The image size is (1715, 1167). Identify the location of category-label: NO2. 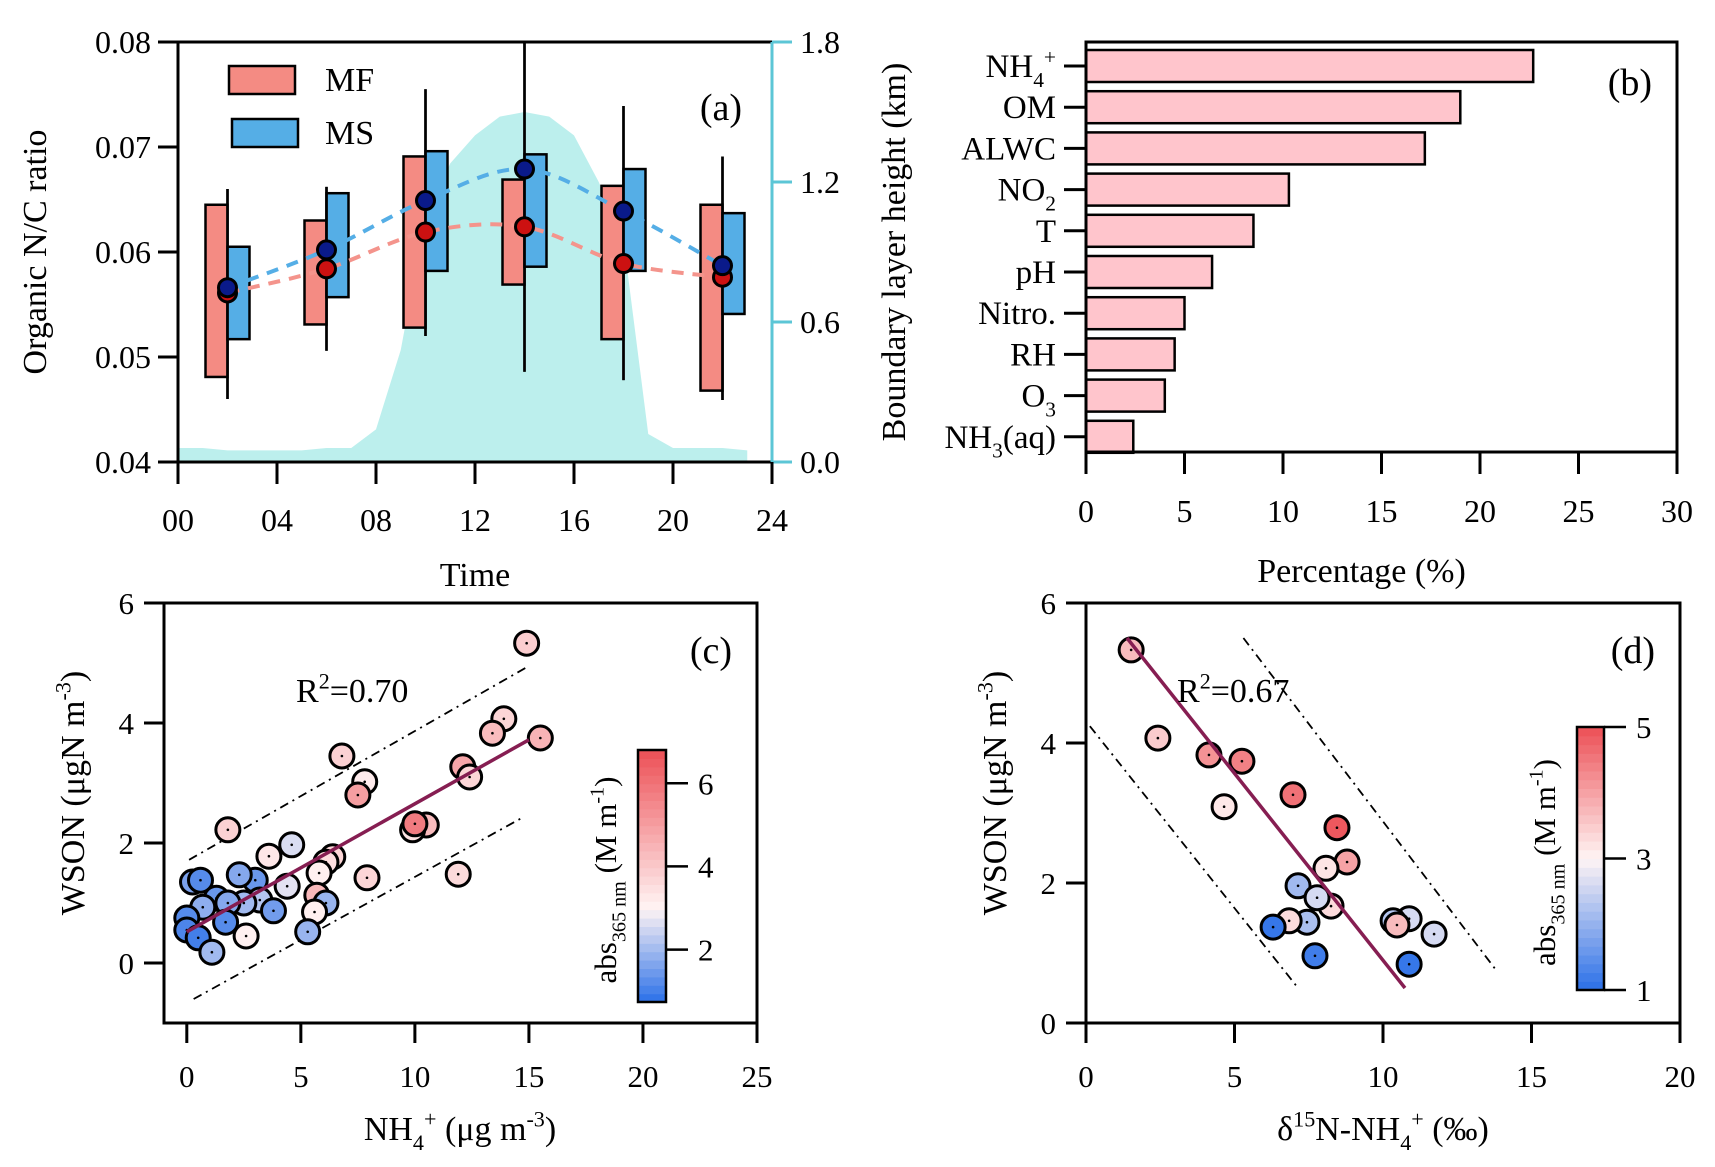
(1027, 194).